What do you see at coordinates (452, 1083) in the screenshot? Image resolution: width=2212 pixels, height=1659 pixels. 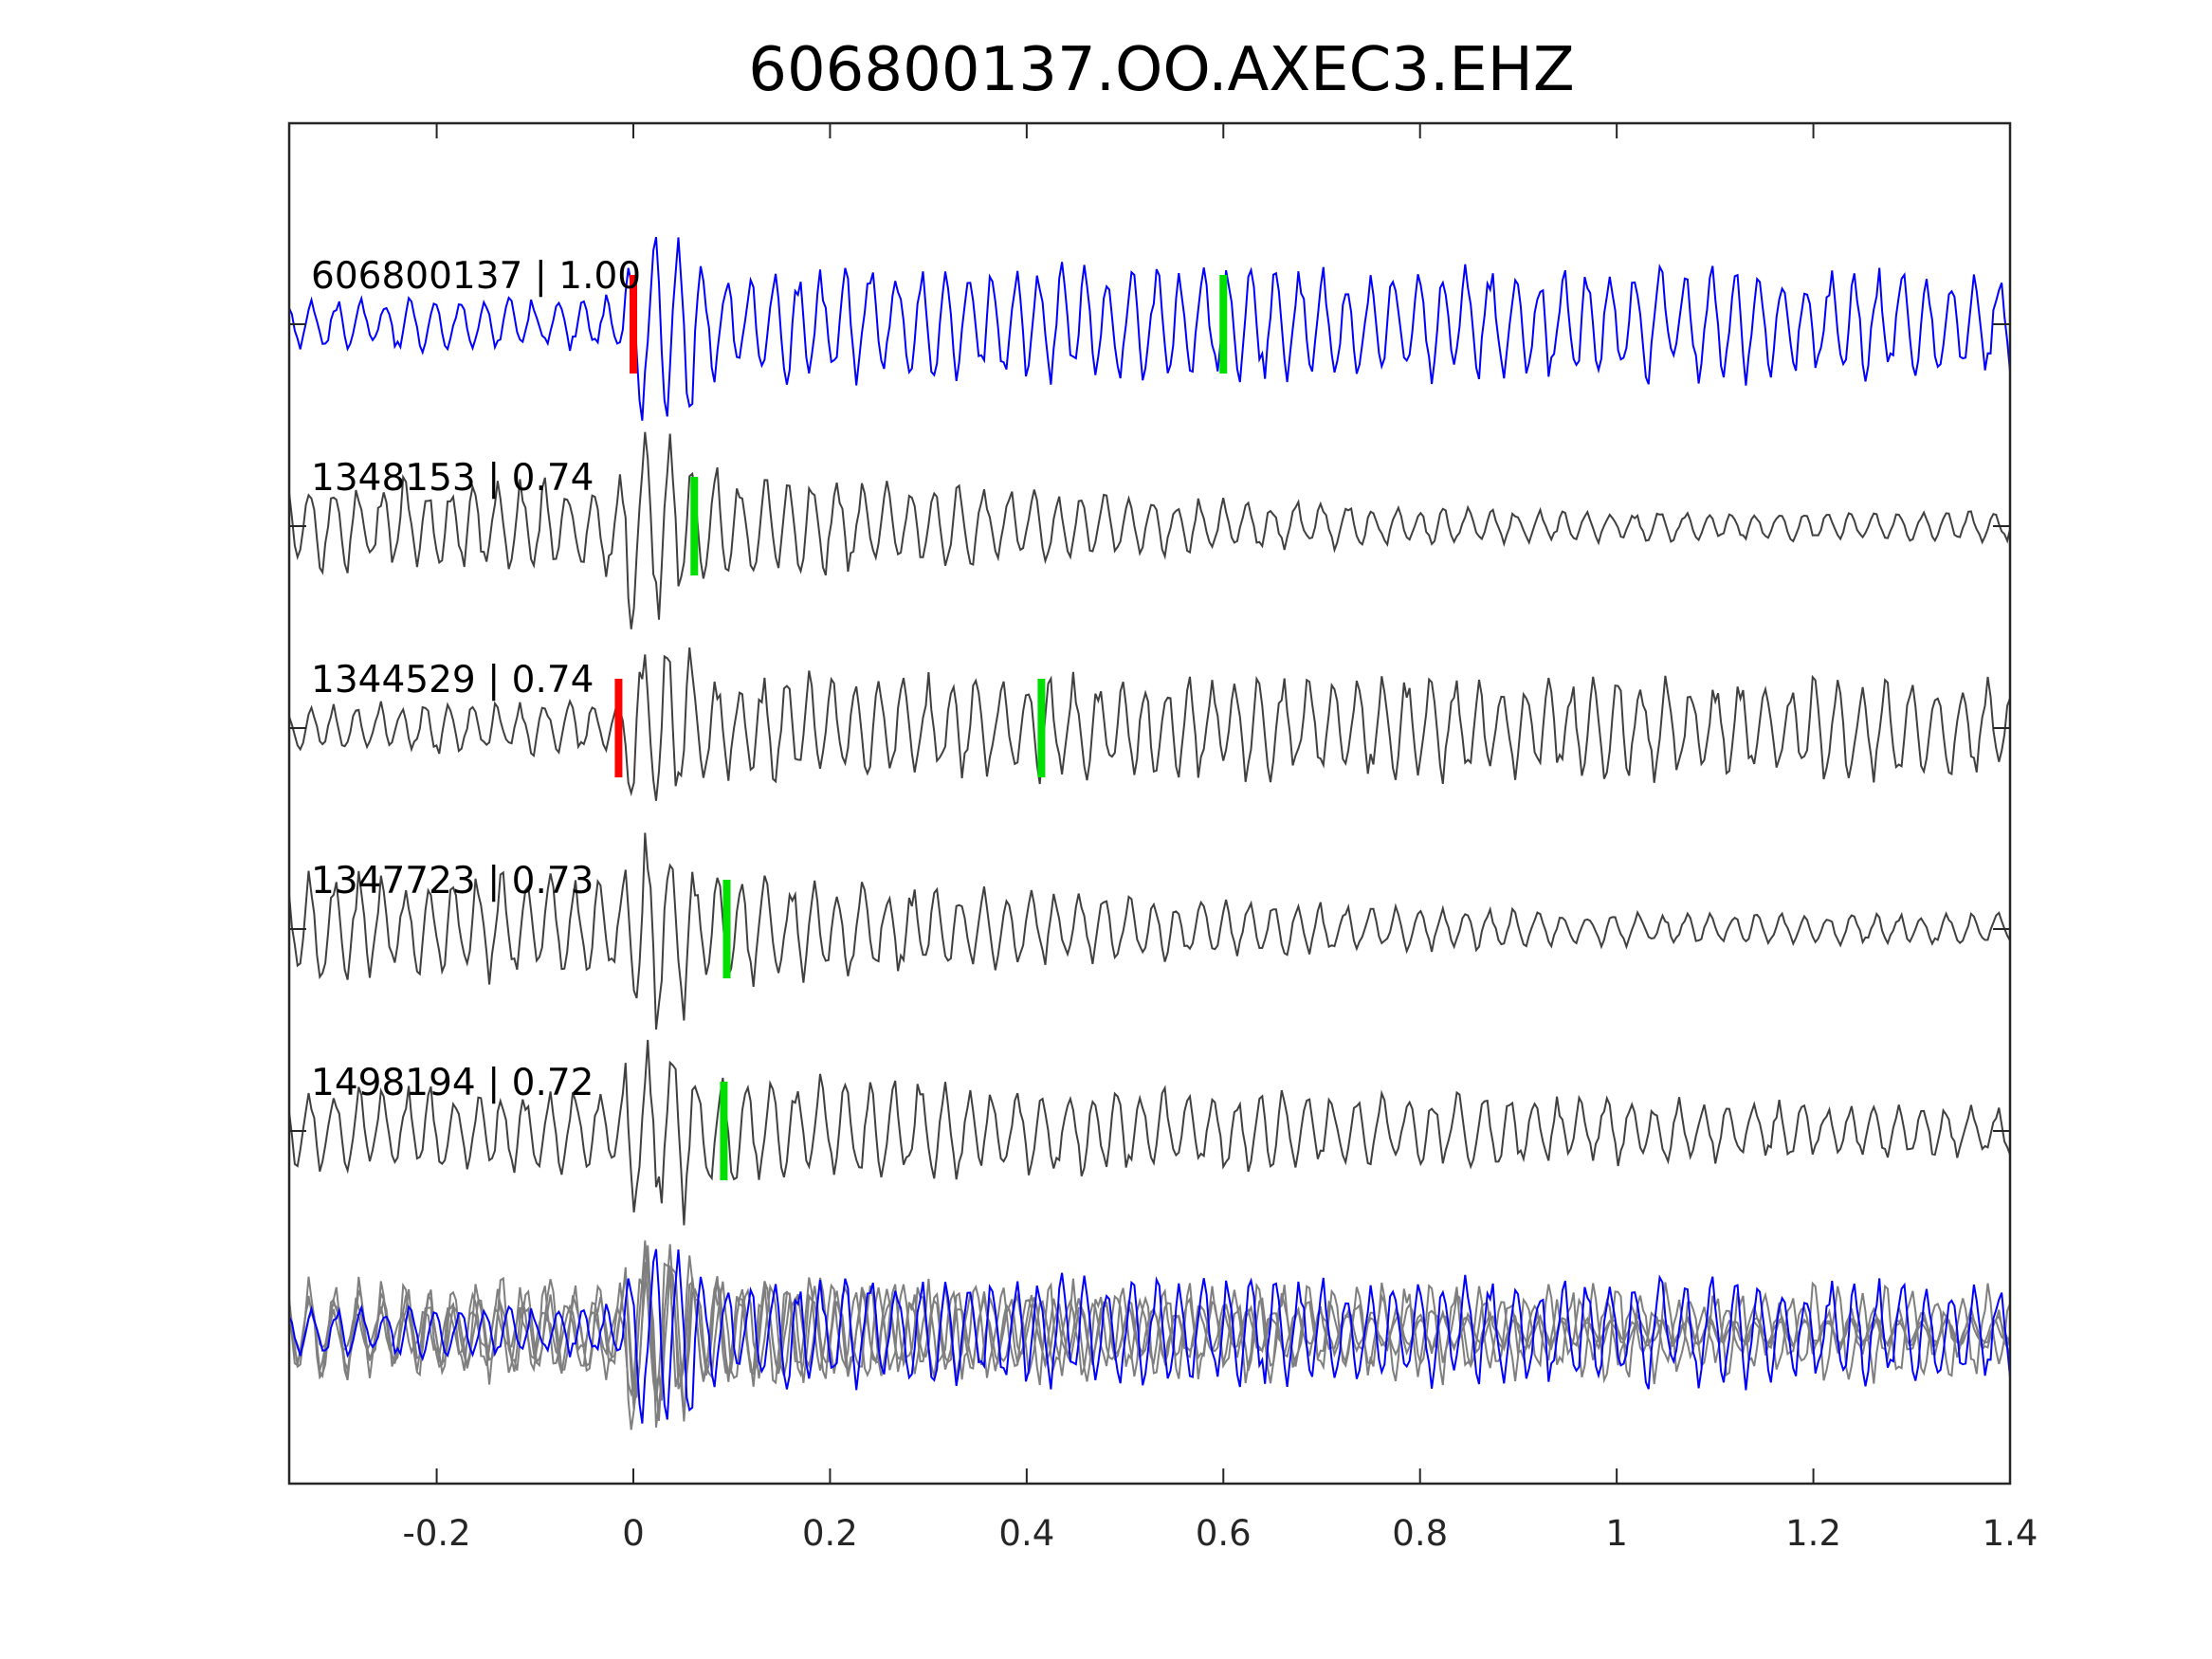 I see `trace-label-5: 1498194 | 0.72` at bounding box center [452, 1083].